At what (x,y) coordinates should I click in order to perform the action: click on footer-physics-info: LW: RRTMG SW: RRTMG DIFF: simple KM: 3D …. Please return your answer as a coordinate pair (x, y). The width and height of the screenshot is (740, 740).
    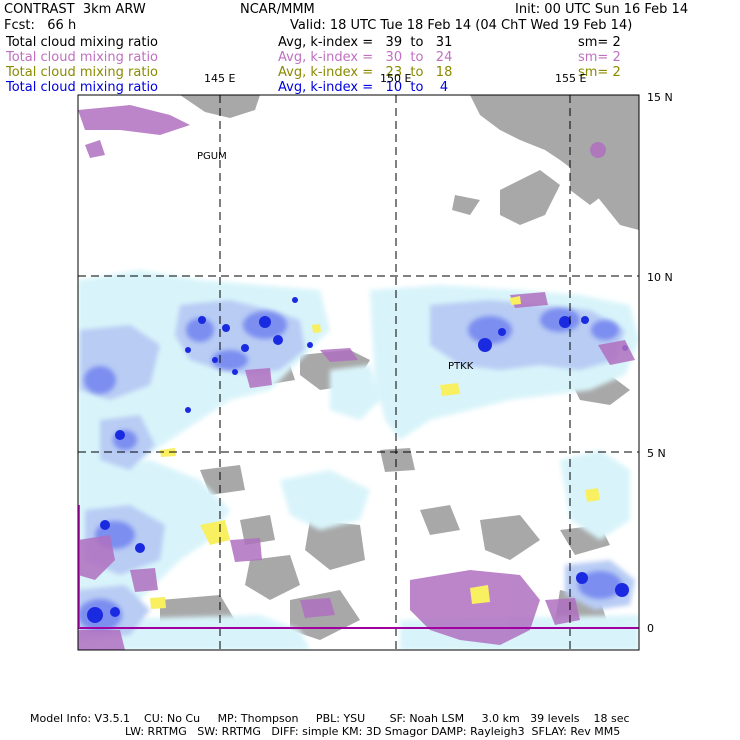
    Looking at the image, I should click on (373, 731).